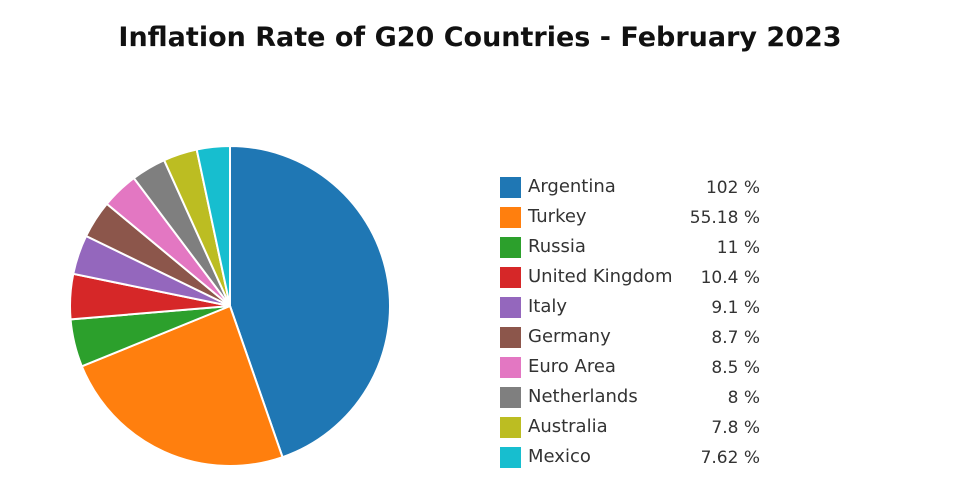 The image size is (960, 500). What do you see at coordinates (572, 366) in the screenshot?
I see `legend-label: Euro Area` at bounding box center [572, 366].